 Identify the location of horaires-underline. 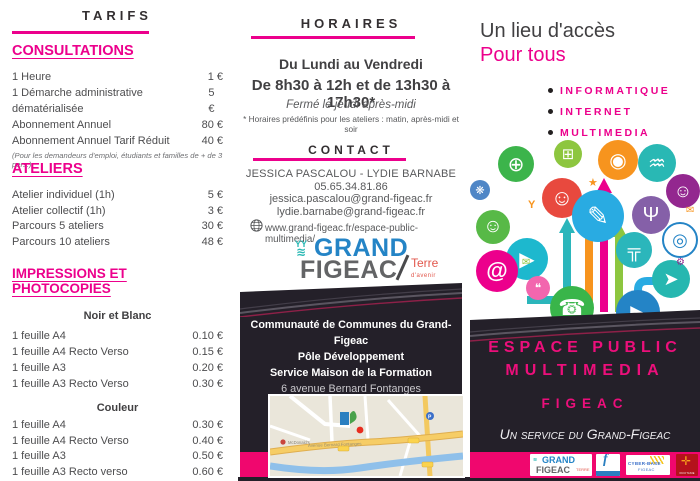
(333, 37).